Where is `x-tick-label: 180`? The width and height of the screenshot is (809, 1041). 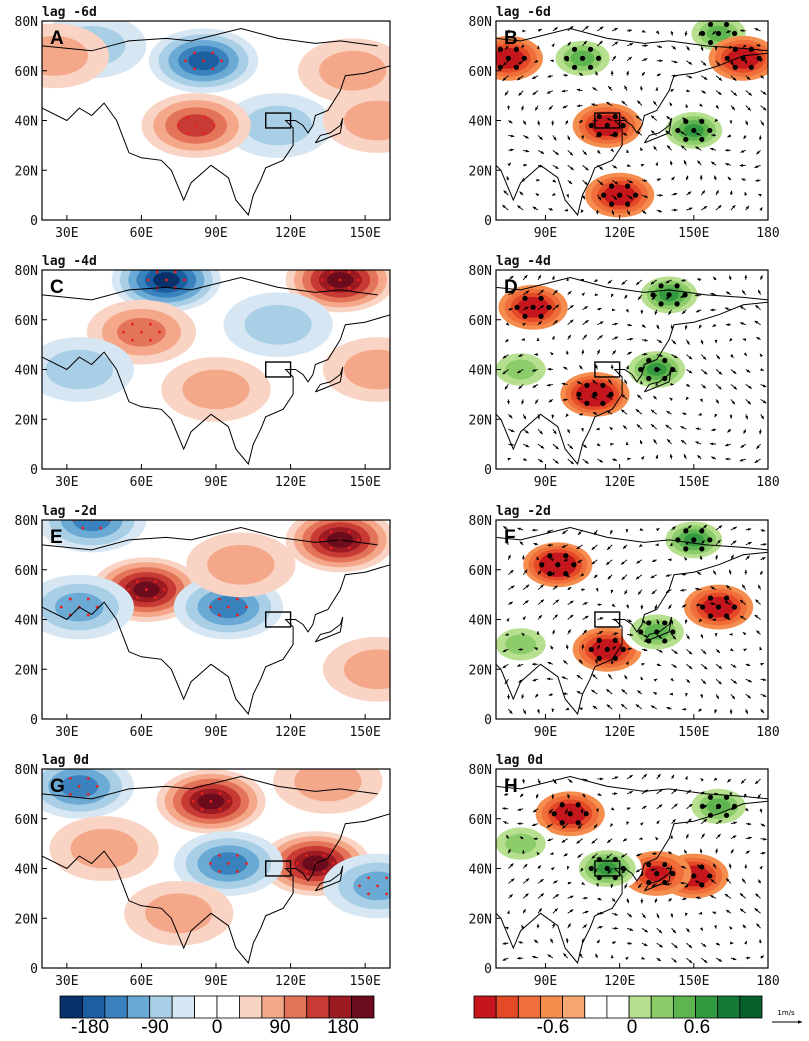 x-tick-label: 180 is located at coordinates (767, 233).